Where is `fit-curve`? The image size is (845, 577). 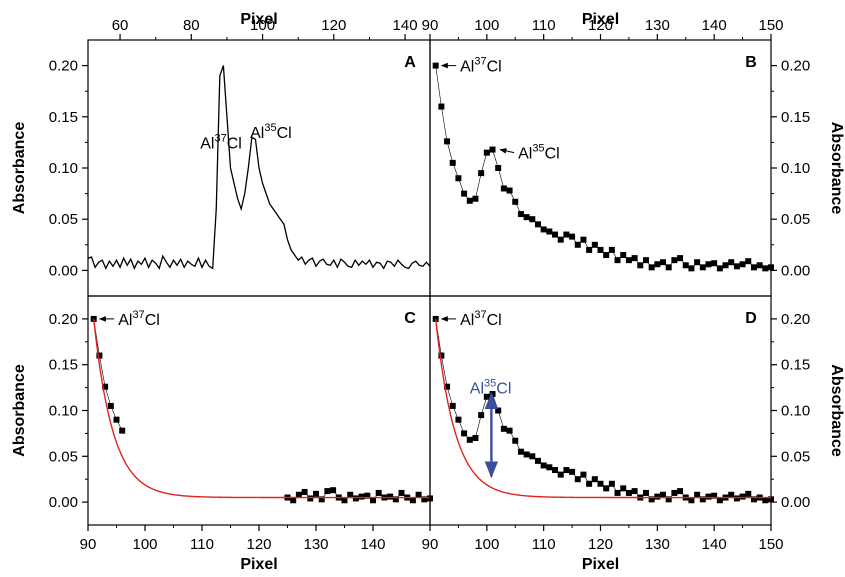
fit-curve is located at coordinates (602, 408).